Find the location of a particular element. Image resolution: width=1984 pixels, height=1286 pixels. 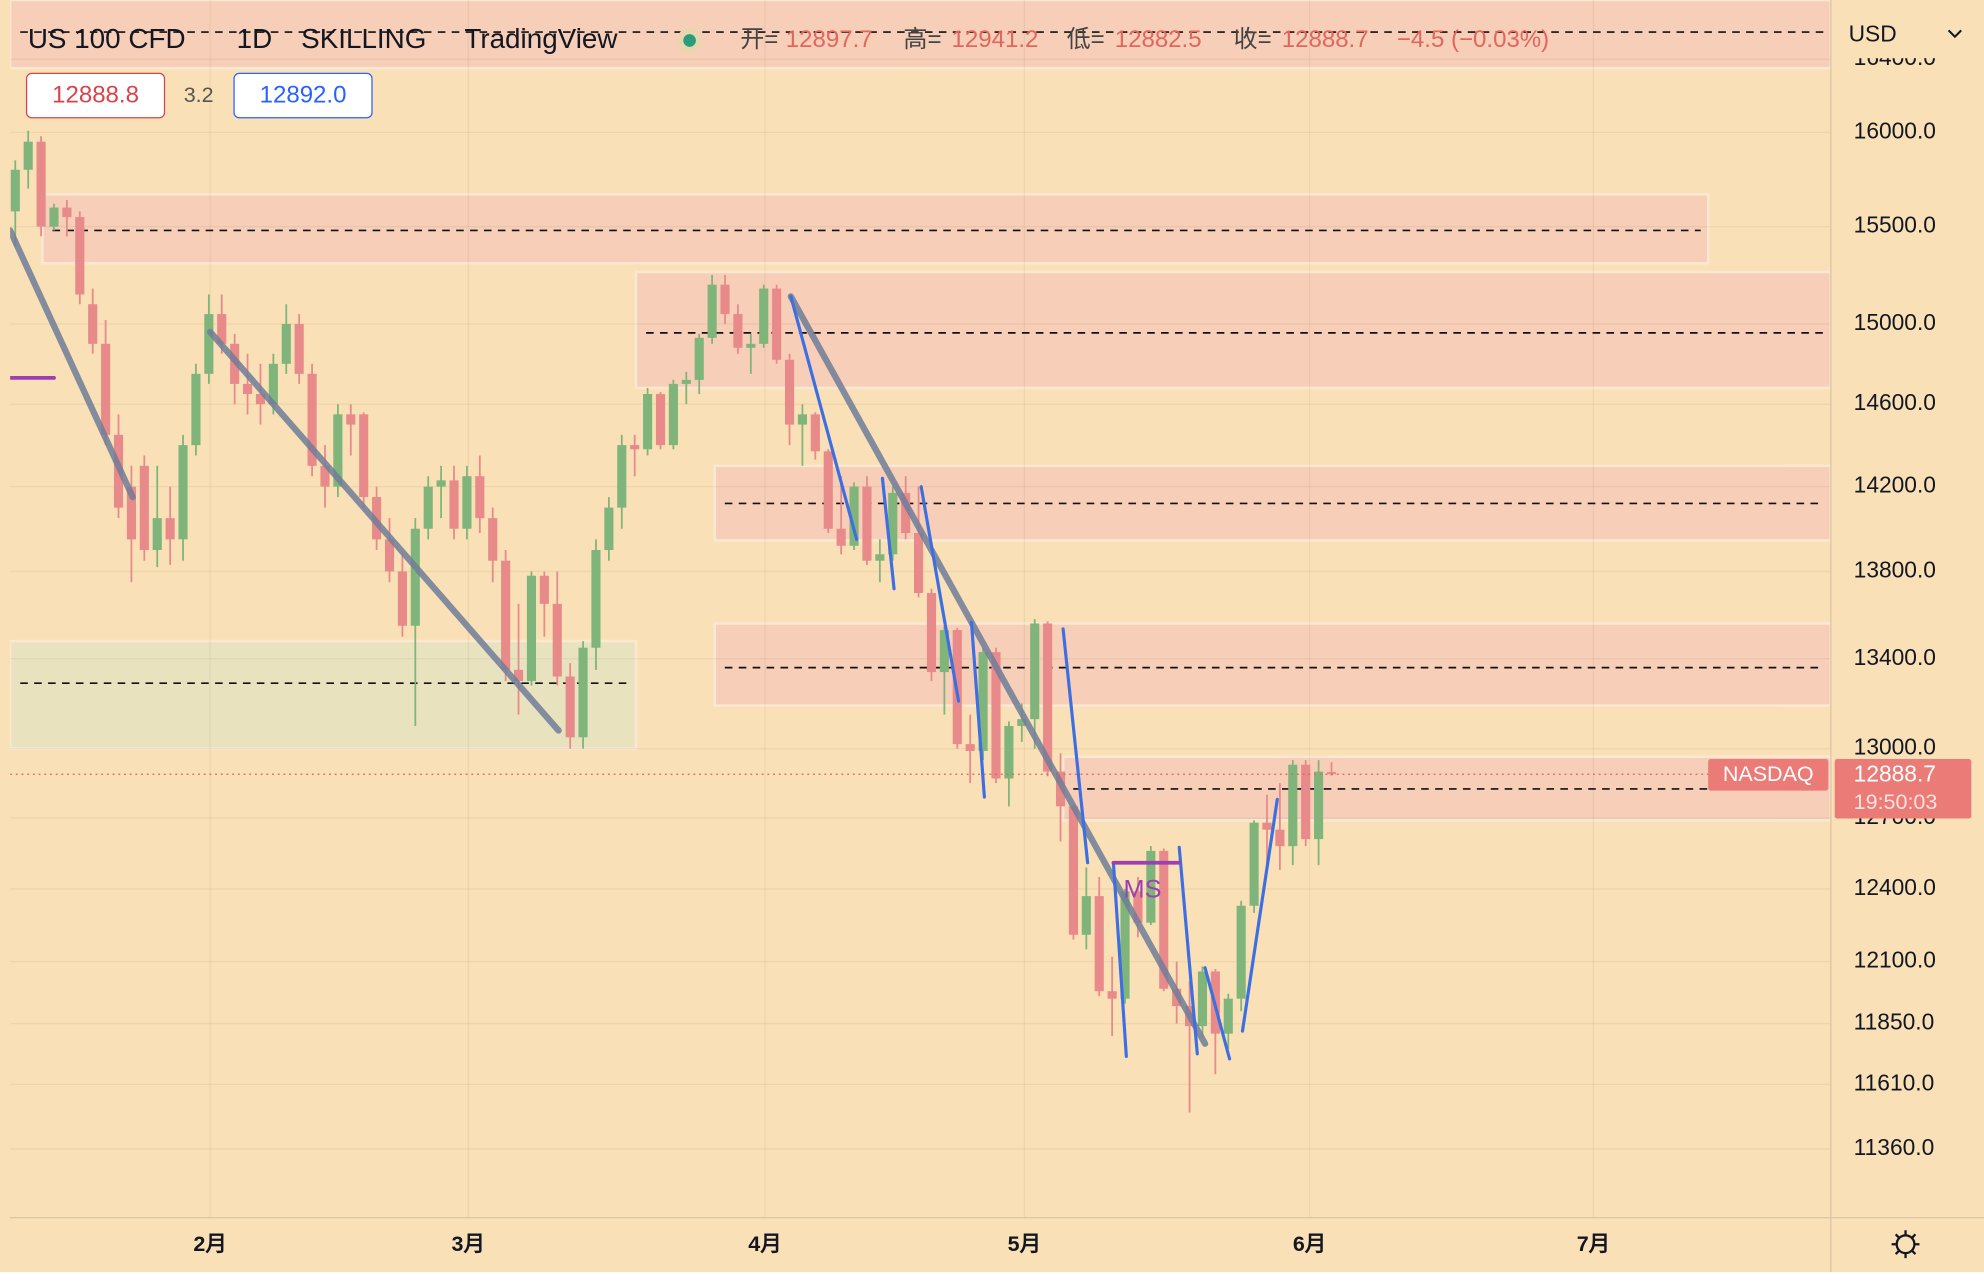

y-tick-label: 13400.0 is located at coordinates (1895, 657).